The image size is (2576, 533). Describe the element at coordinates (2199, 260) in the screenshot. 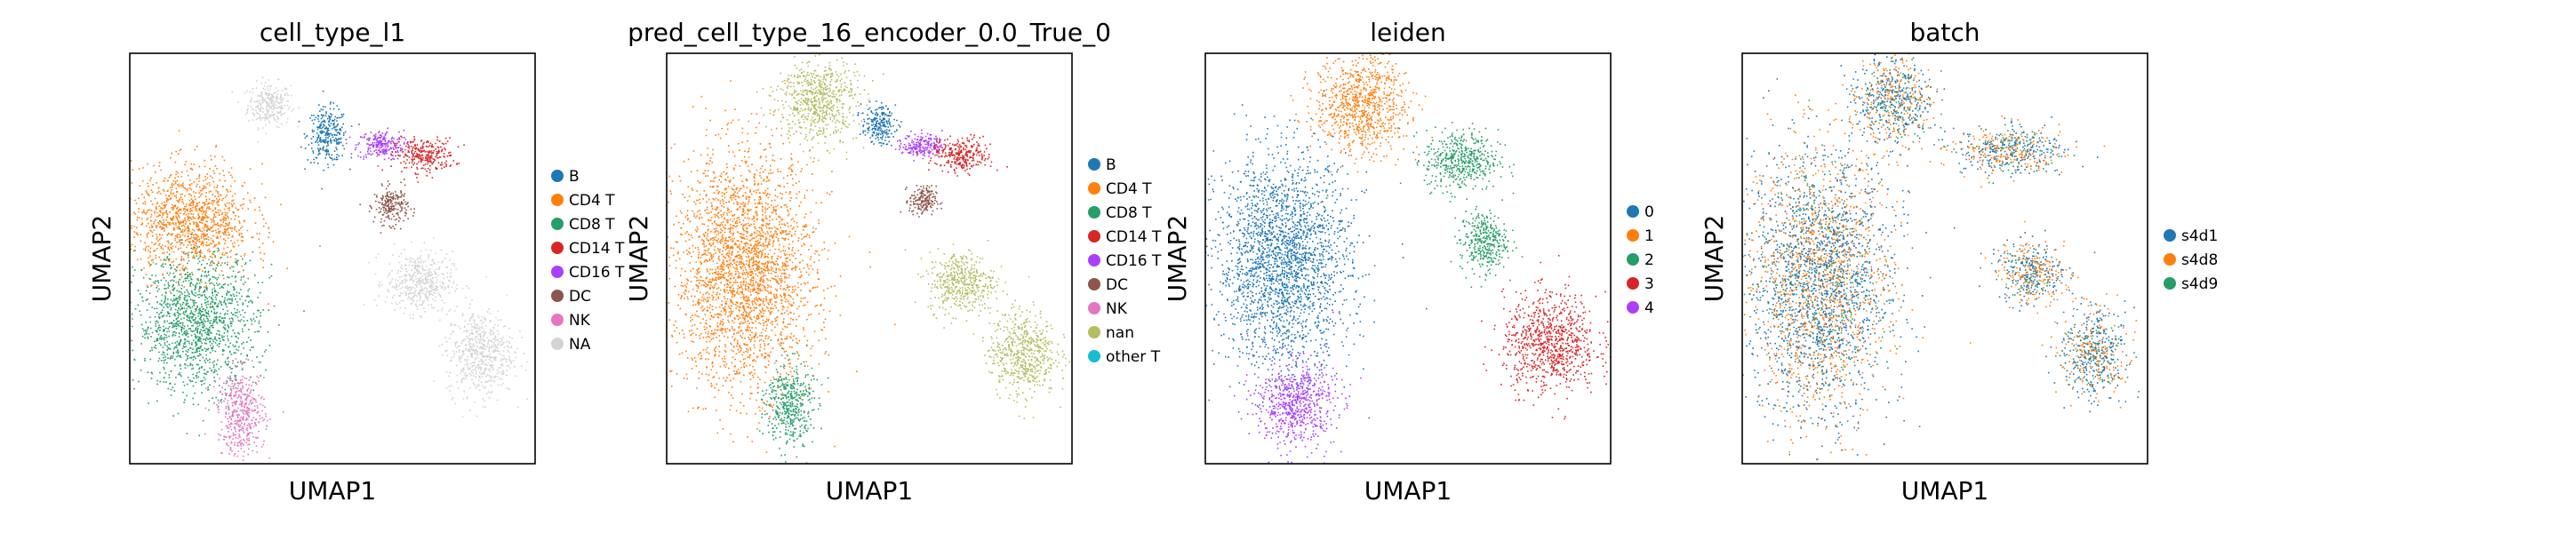

I see `legend-label: s4d8` at that location.